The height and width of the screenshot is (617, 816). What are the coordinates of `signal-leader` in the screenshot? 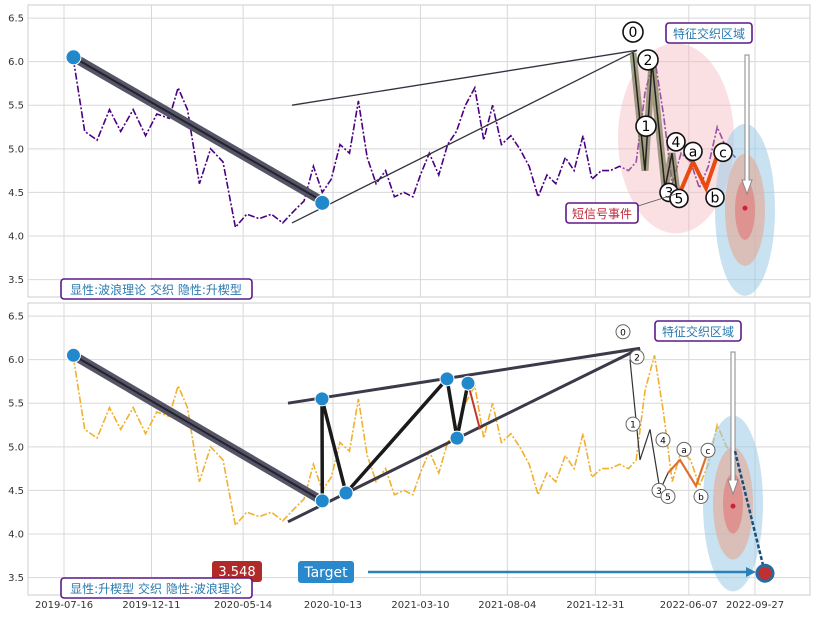 It's located at (657, 200).